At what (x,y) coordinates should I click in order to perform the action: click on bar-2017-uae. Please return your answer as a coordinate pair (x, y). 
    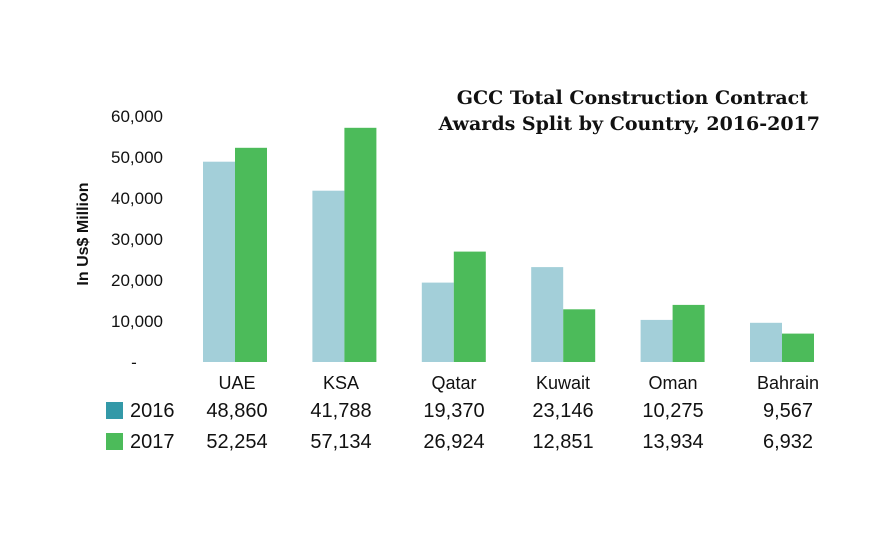
    Looking at the image, I should click on (251, 254).